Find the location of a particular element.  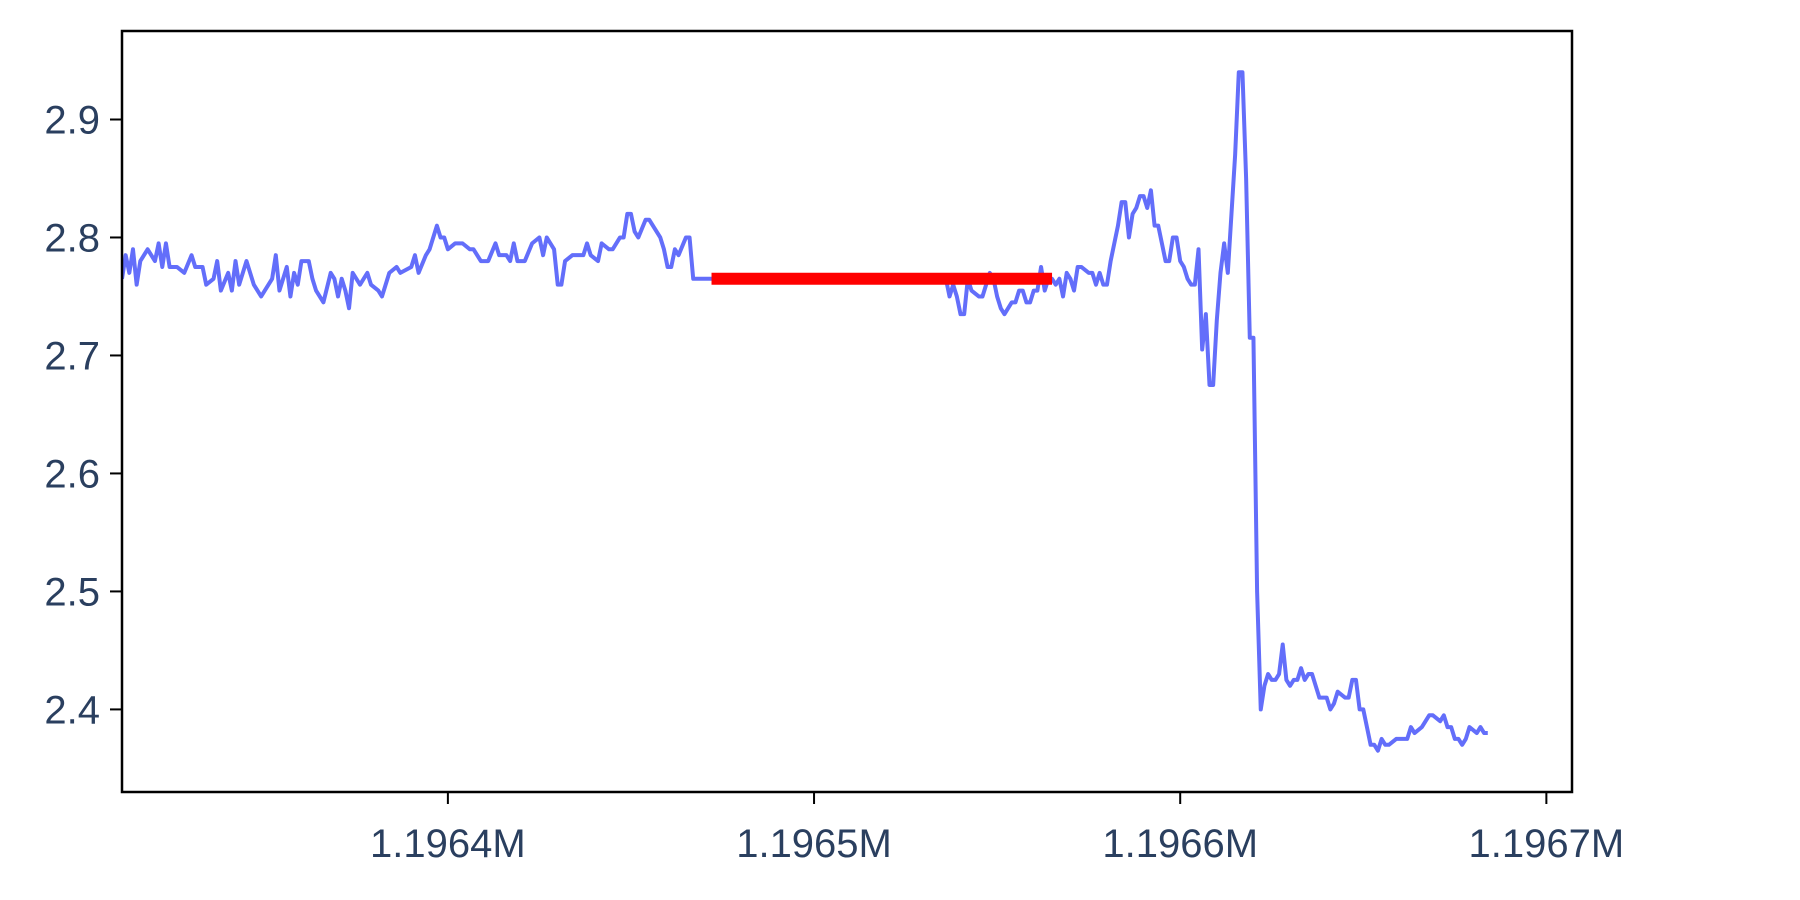

y-tick-label: 2.9 is located at coordinates (72, 120).